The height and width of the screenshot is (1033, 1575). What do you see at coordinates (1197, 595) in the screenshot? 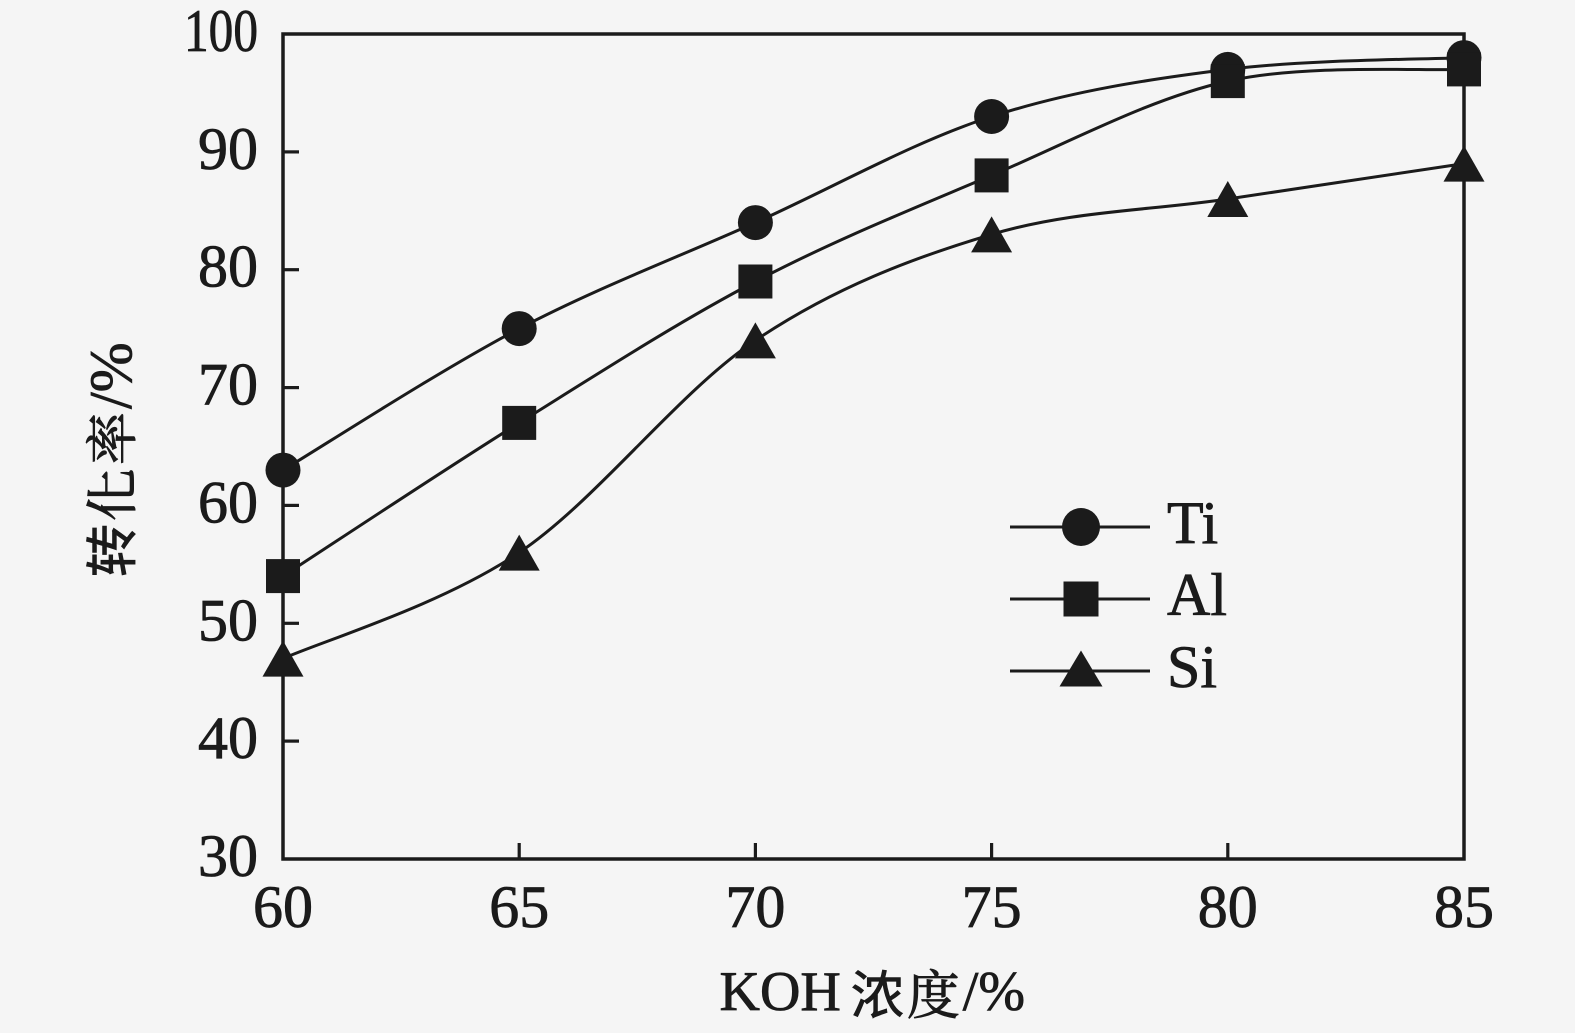
I see `svg-text: Al` at bounding box center [1197, 595].